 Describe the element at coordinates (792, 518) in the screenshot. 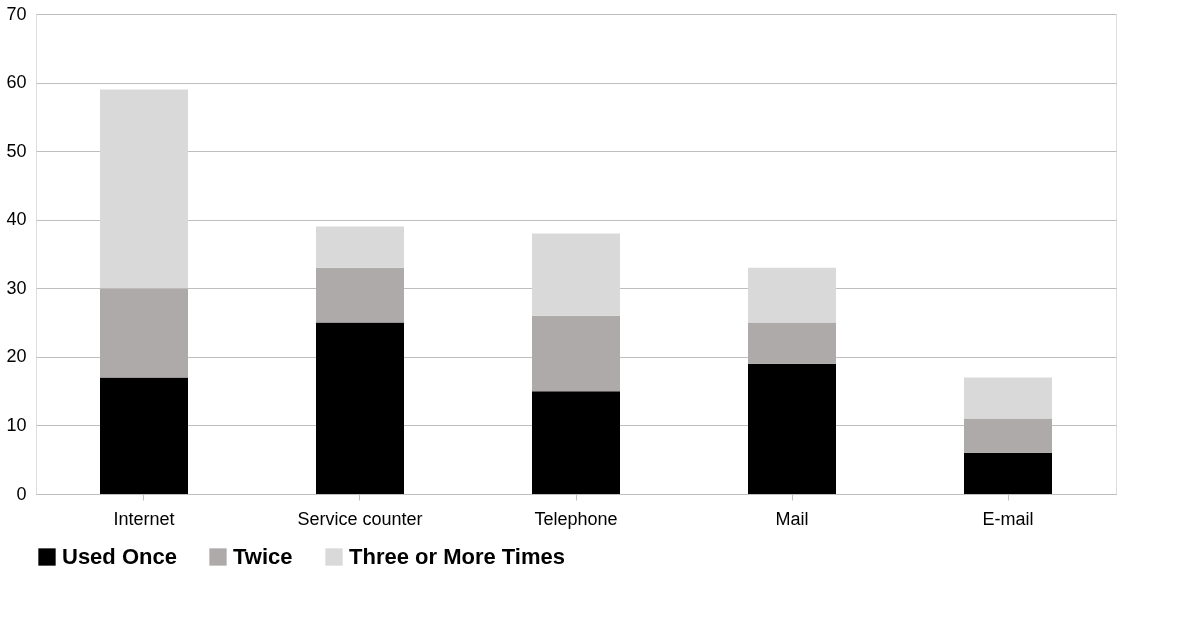

I see `x-tick-label: Mail` at that location.